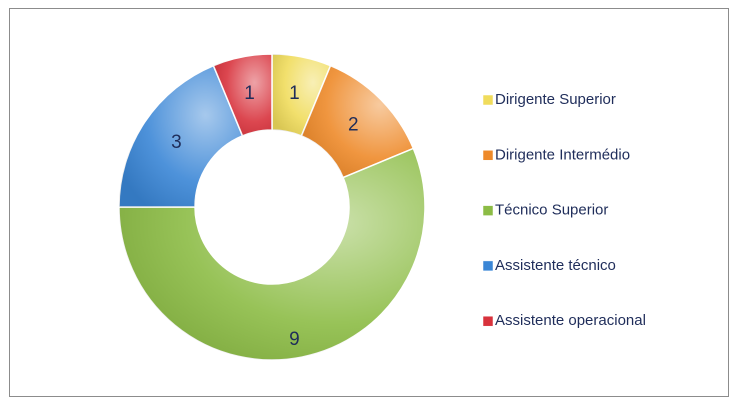 The height and width of the screenshot is (405, 737). Describe the element at coordinates (551, 210) in the screenshot. I see `legend-label: Técnico Superior` at that location.